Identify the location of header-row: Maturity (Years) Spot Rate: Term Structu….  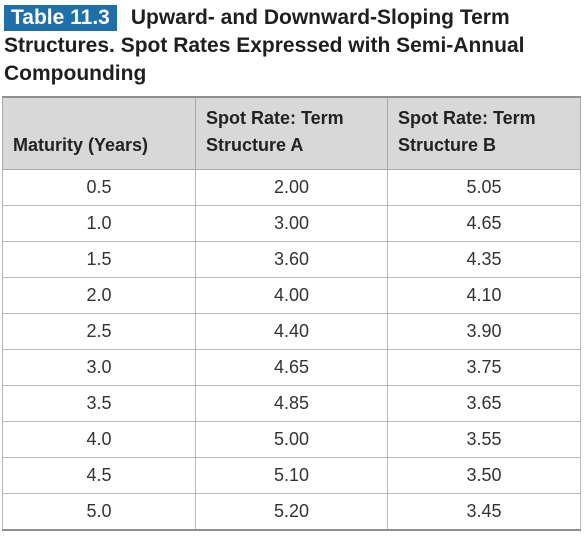
(292, 133).